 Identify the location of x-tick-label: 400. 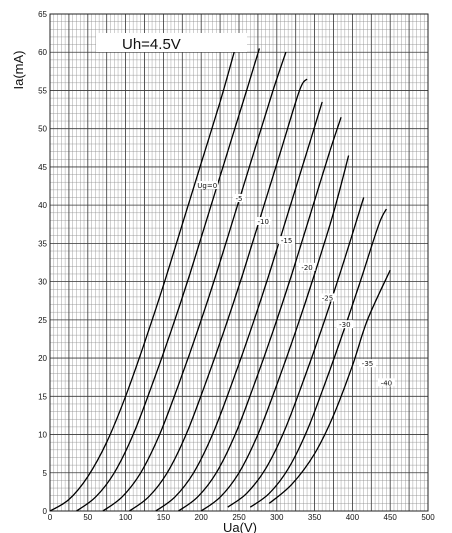
(353, 517).